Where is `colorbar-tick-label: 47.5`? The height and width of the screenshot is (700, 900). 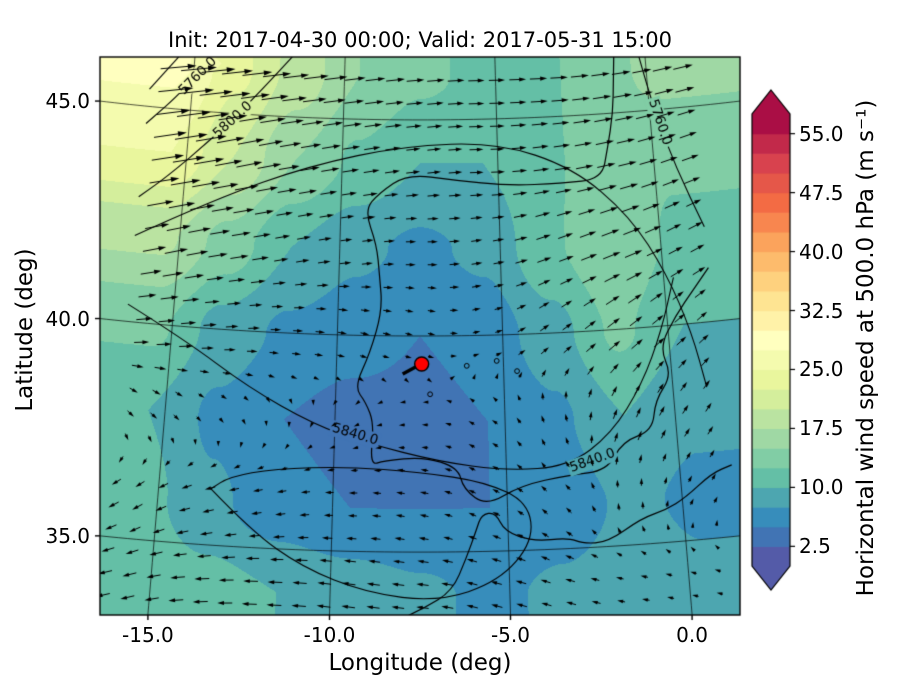 colorbar-tick-label: 47.5 is located at coordinates (821, 192).